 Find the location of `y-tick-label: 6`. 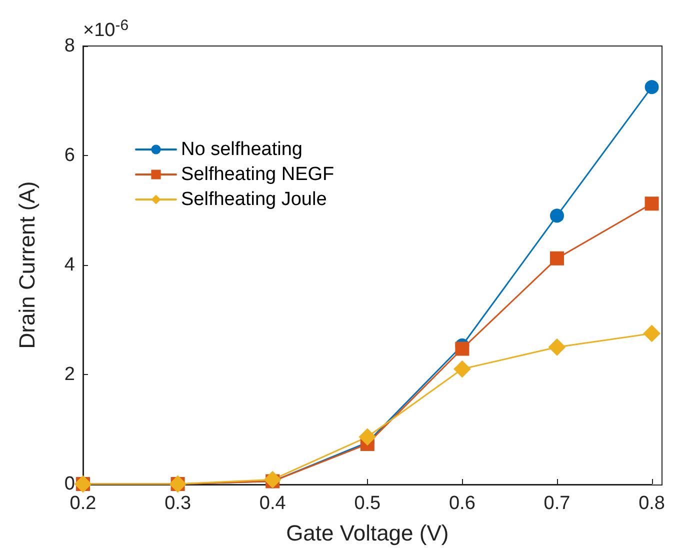

y-tick-label: 6 is located at coordinates (69, 155).